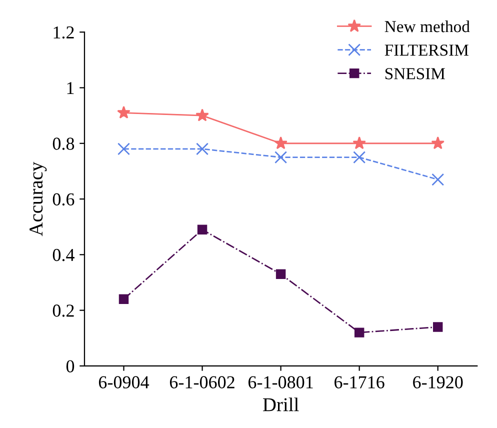 Image resolution: width=497 pixels, height=428 pixels. Describe the element at coordinates (63, 199) in the screenshot. I see `y-tick-label: 0.6` at that location.